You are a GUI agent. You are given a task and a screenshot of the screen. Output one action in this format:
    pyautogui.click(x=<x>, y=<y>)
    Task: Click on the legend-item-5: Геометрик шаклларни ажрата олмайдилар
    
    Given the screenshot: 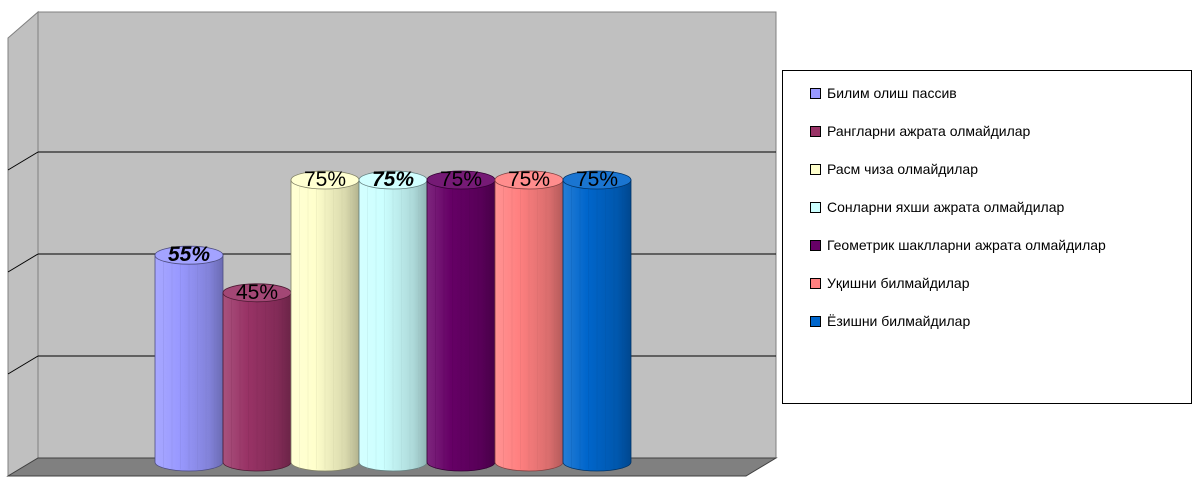 What is the action you would take?
    pyautogui.click(x=958, y=245)
    